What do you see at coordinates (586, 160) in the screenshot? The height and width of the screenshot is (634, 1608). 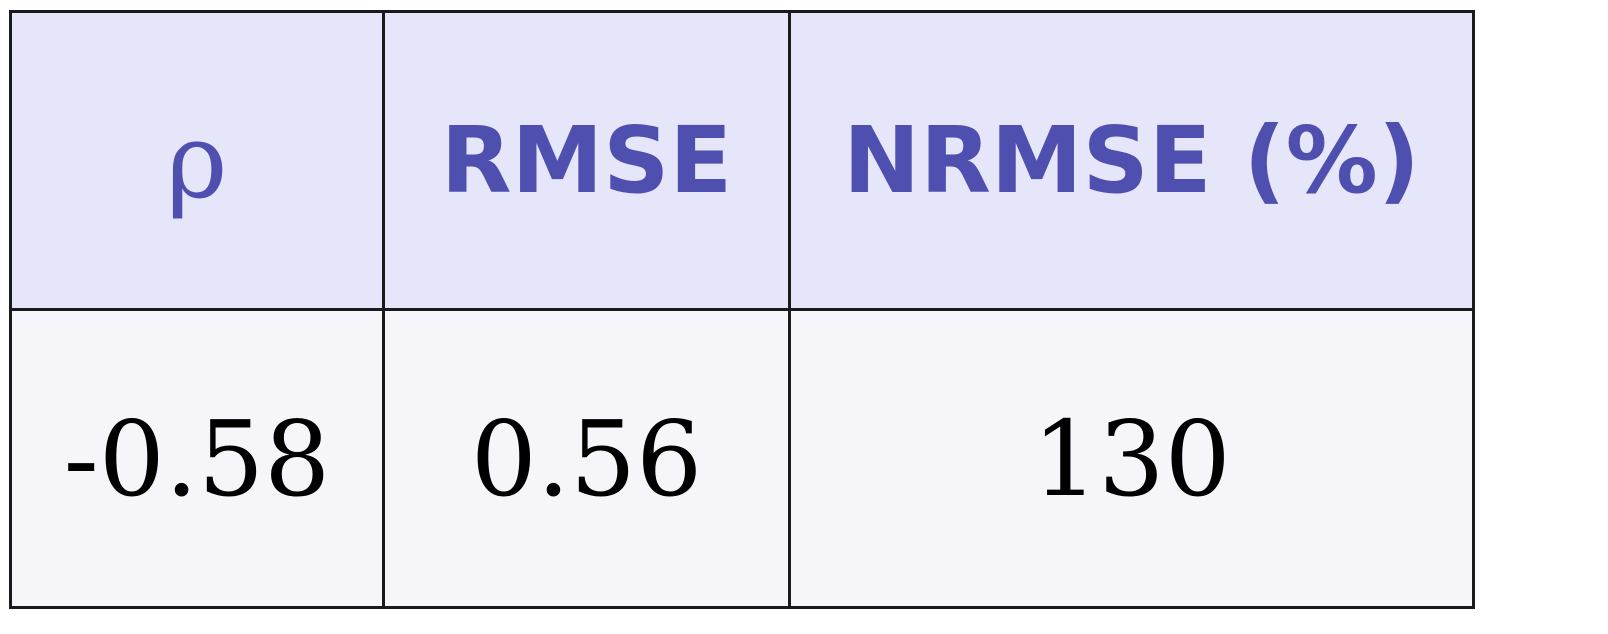 I see `header-rmse: RMSE` at bounding box center [586, 160].